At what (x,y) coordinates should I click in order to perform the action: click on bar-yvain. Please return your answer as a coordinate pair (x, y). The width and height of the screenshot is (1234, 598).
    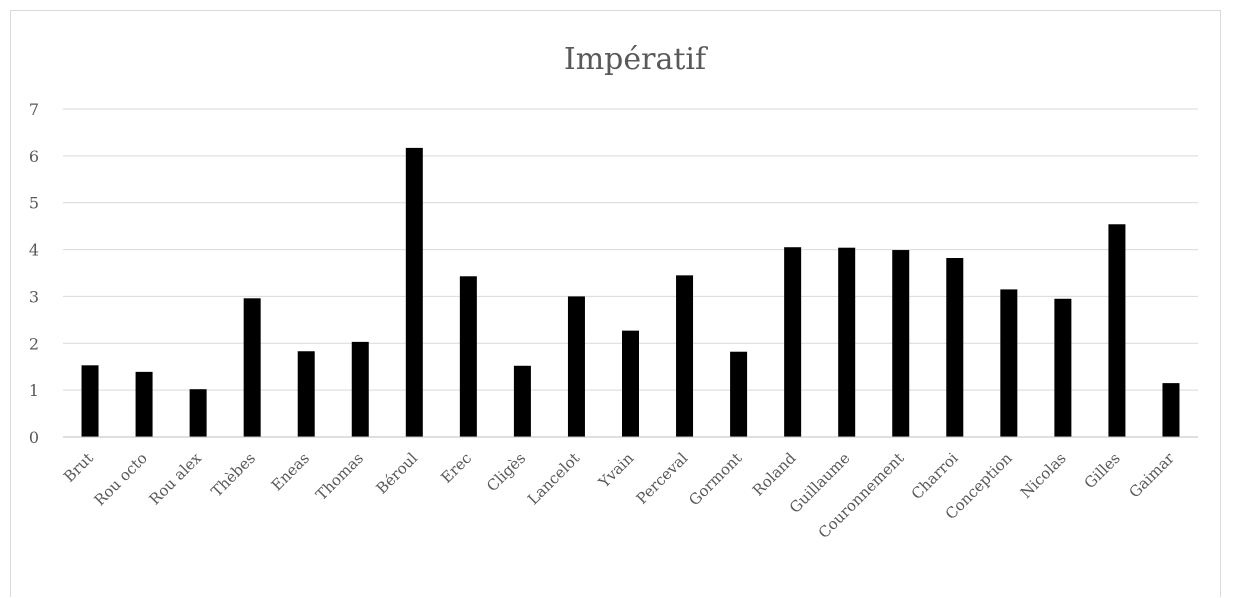
    Looking at the image, I should click on (630, 383).